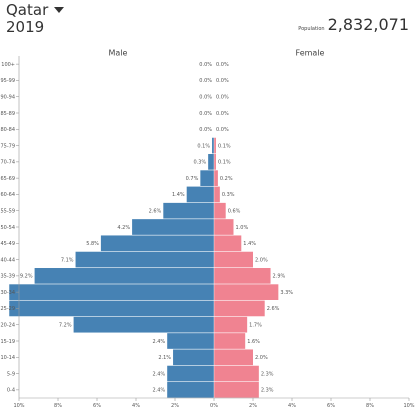 Image resolution: width=415 pixels, height=416 pixels. What do you see at coordinates (67, 260) in the screenshot?
I see `data-label-male: 7.1%` at bounding box center [67, 260].